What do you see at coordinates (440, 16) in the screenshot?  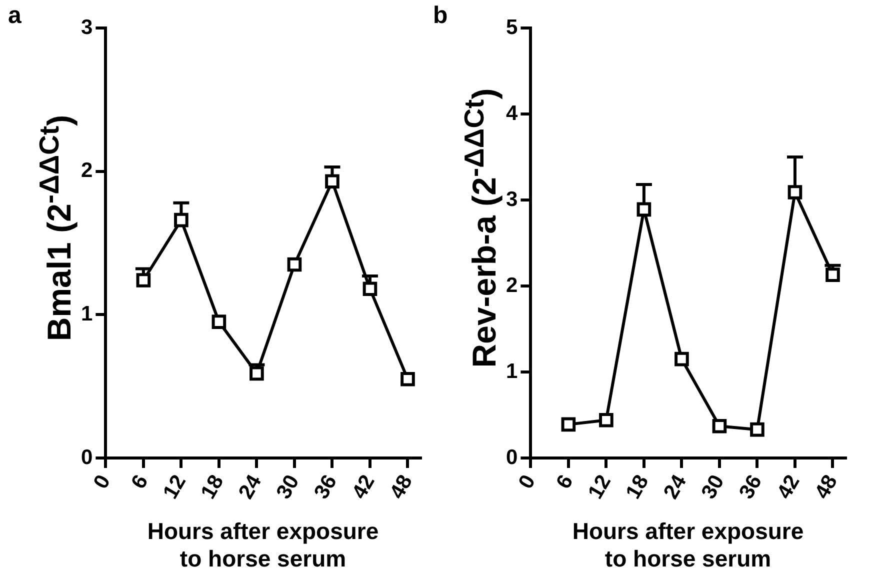 I see `chart-title: b` at bounding box center [440, 16].